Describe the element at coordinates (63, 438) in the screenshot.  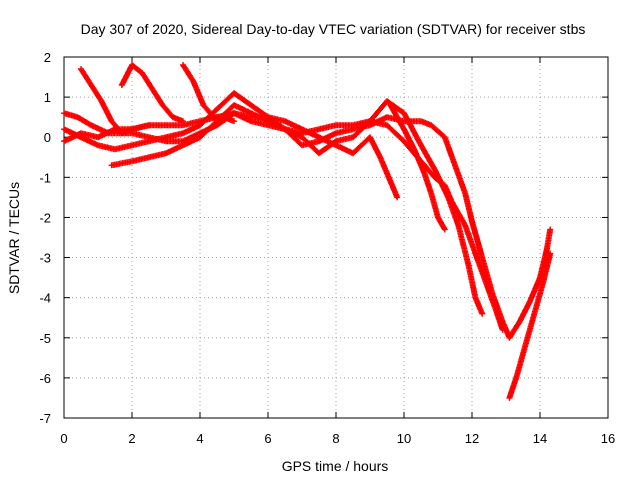
I see `x-tick-label: 0` at that location.